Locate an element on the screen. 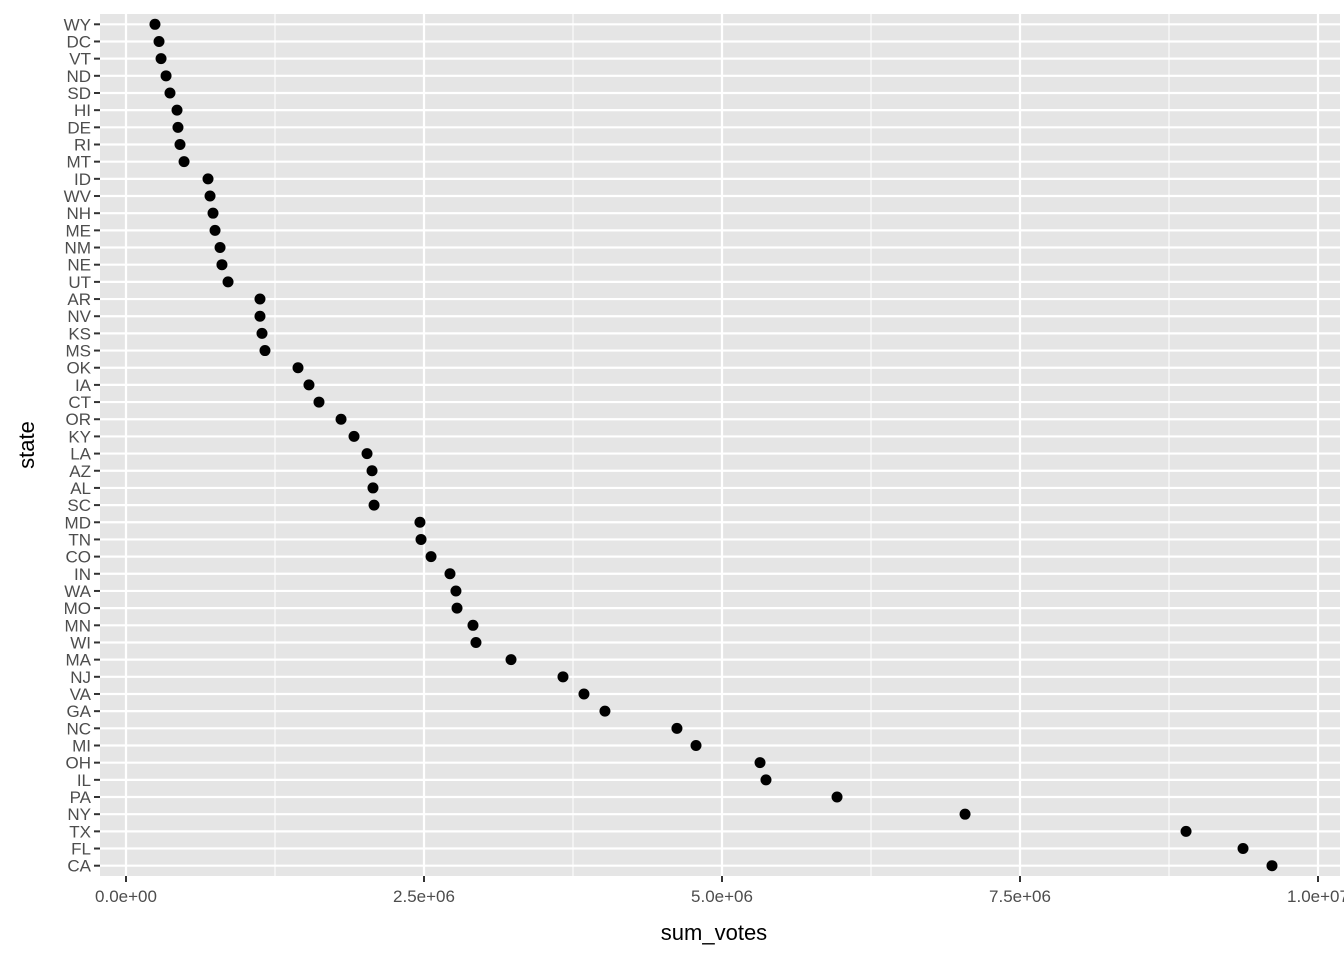 The image size is (1344, 960). y-tick-label: PA is located at coordinates (81, 797).